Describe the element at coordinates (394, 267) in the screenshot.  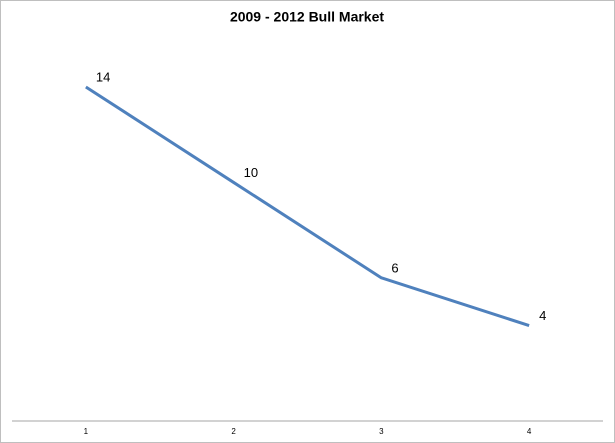
I see `data-label: 6` at that location.